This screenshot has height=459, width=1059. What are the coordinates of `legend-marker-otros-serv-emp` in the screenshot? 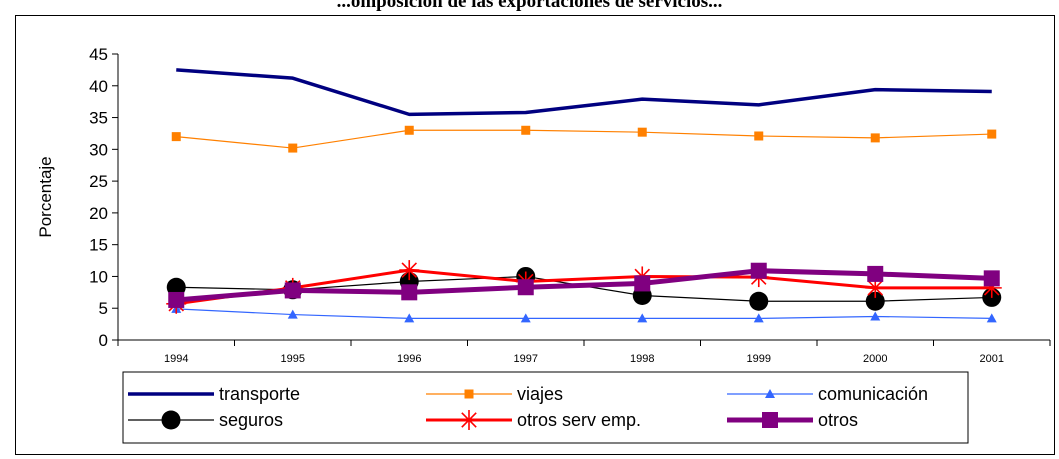 It's located at (469, 420).